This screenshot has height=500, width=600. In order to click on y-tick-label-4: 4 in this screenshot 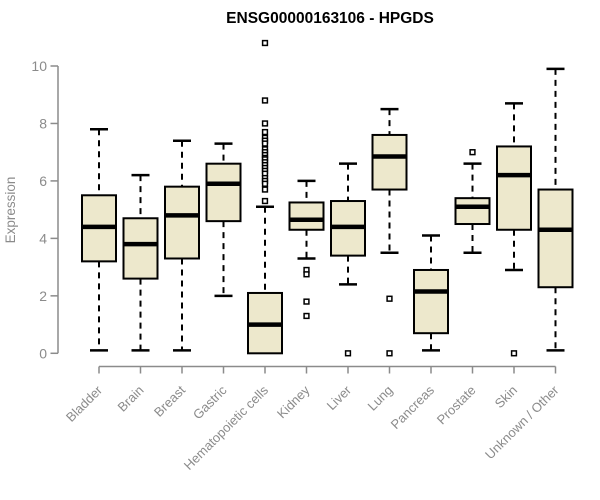, I will do `click(43, 238)`.